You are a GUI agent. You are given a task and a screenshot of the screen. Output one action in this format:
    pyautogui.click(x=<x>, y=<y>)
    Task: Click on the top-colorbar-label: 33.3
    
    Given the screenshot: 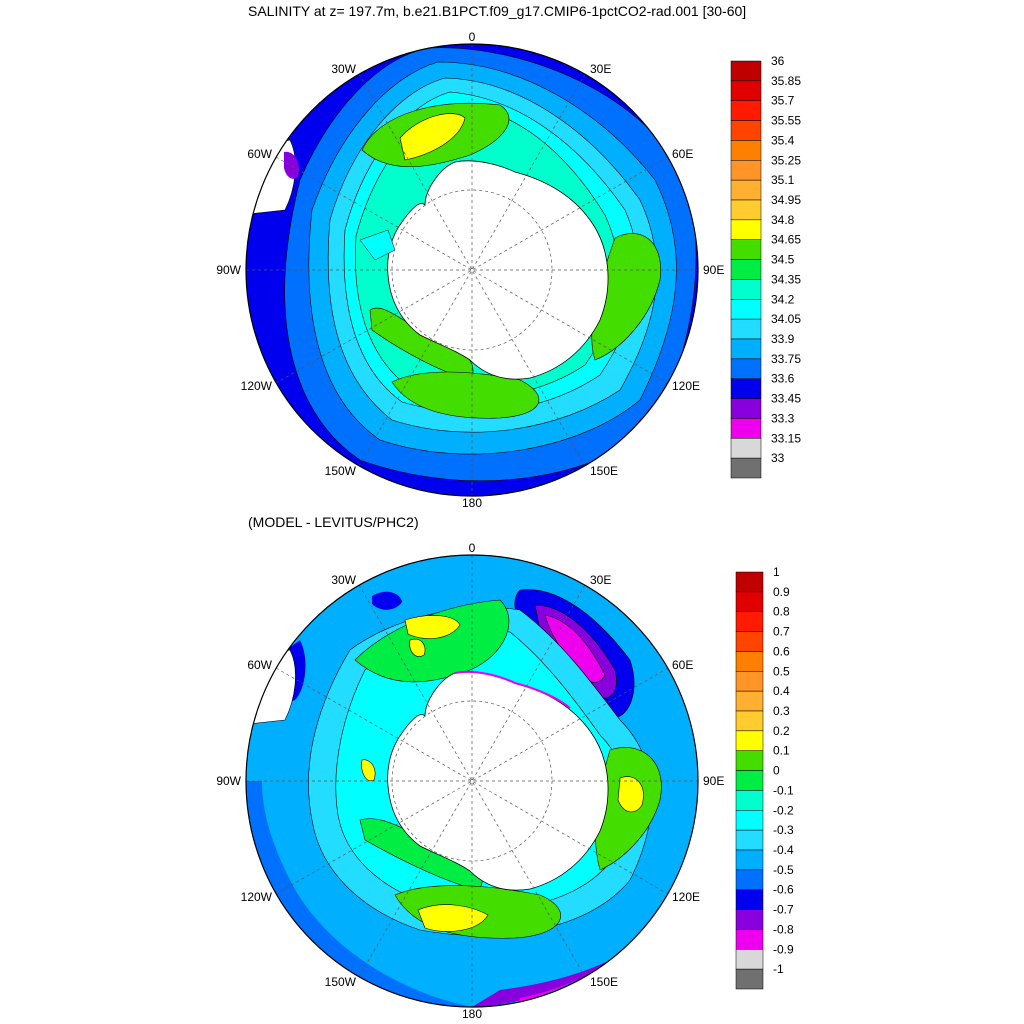 What is the action you would take?
    pyautogui.click(x=783, y=418)
    